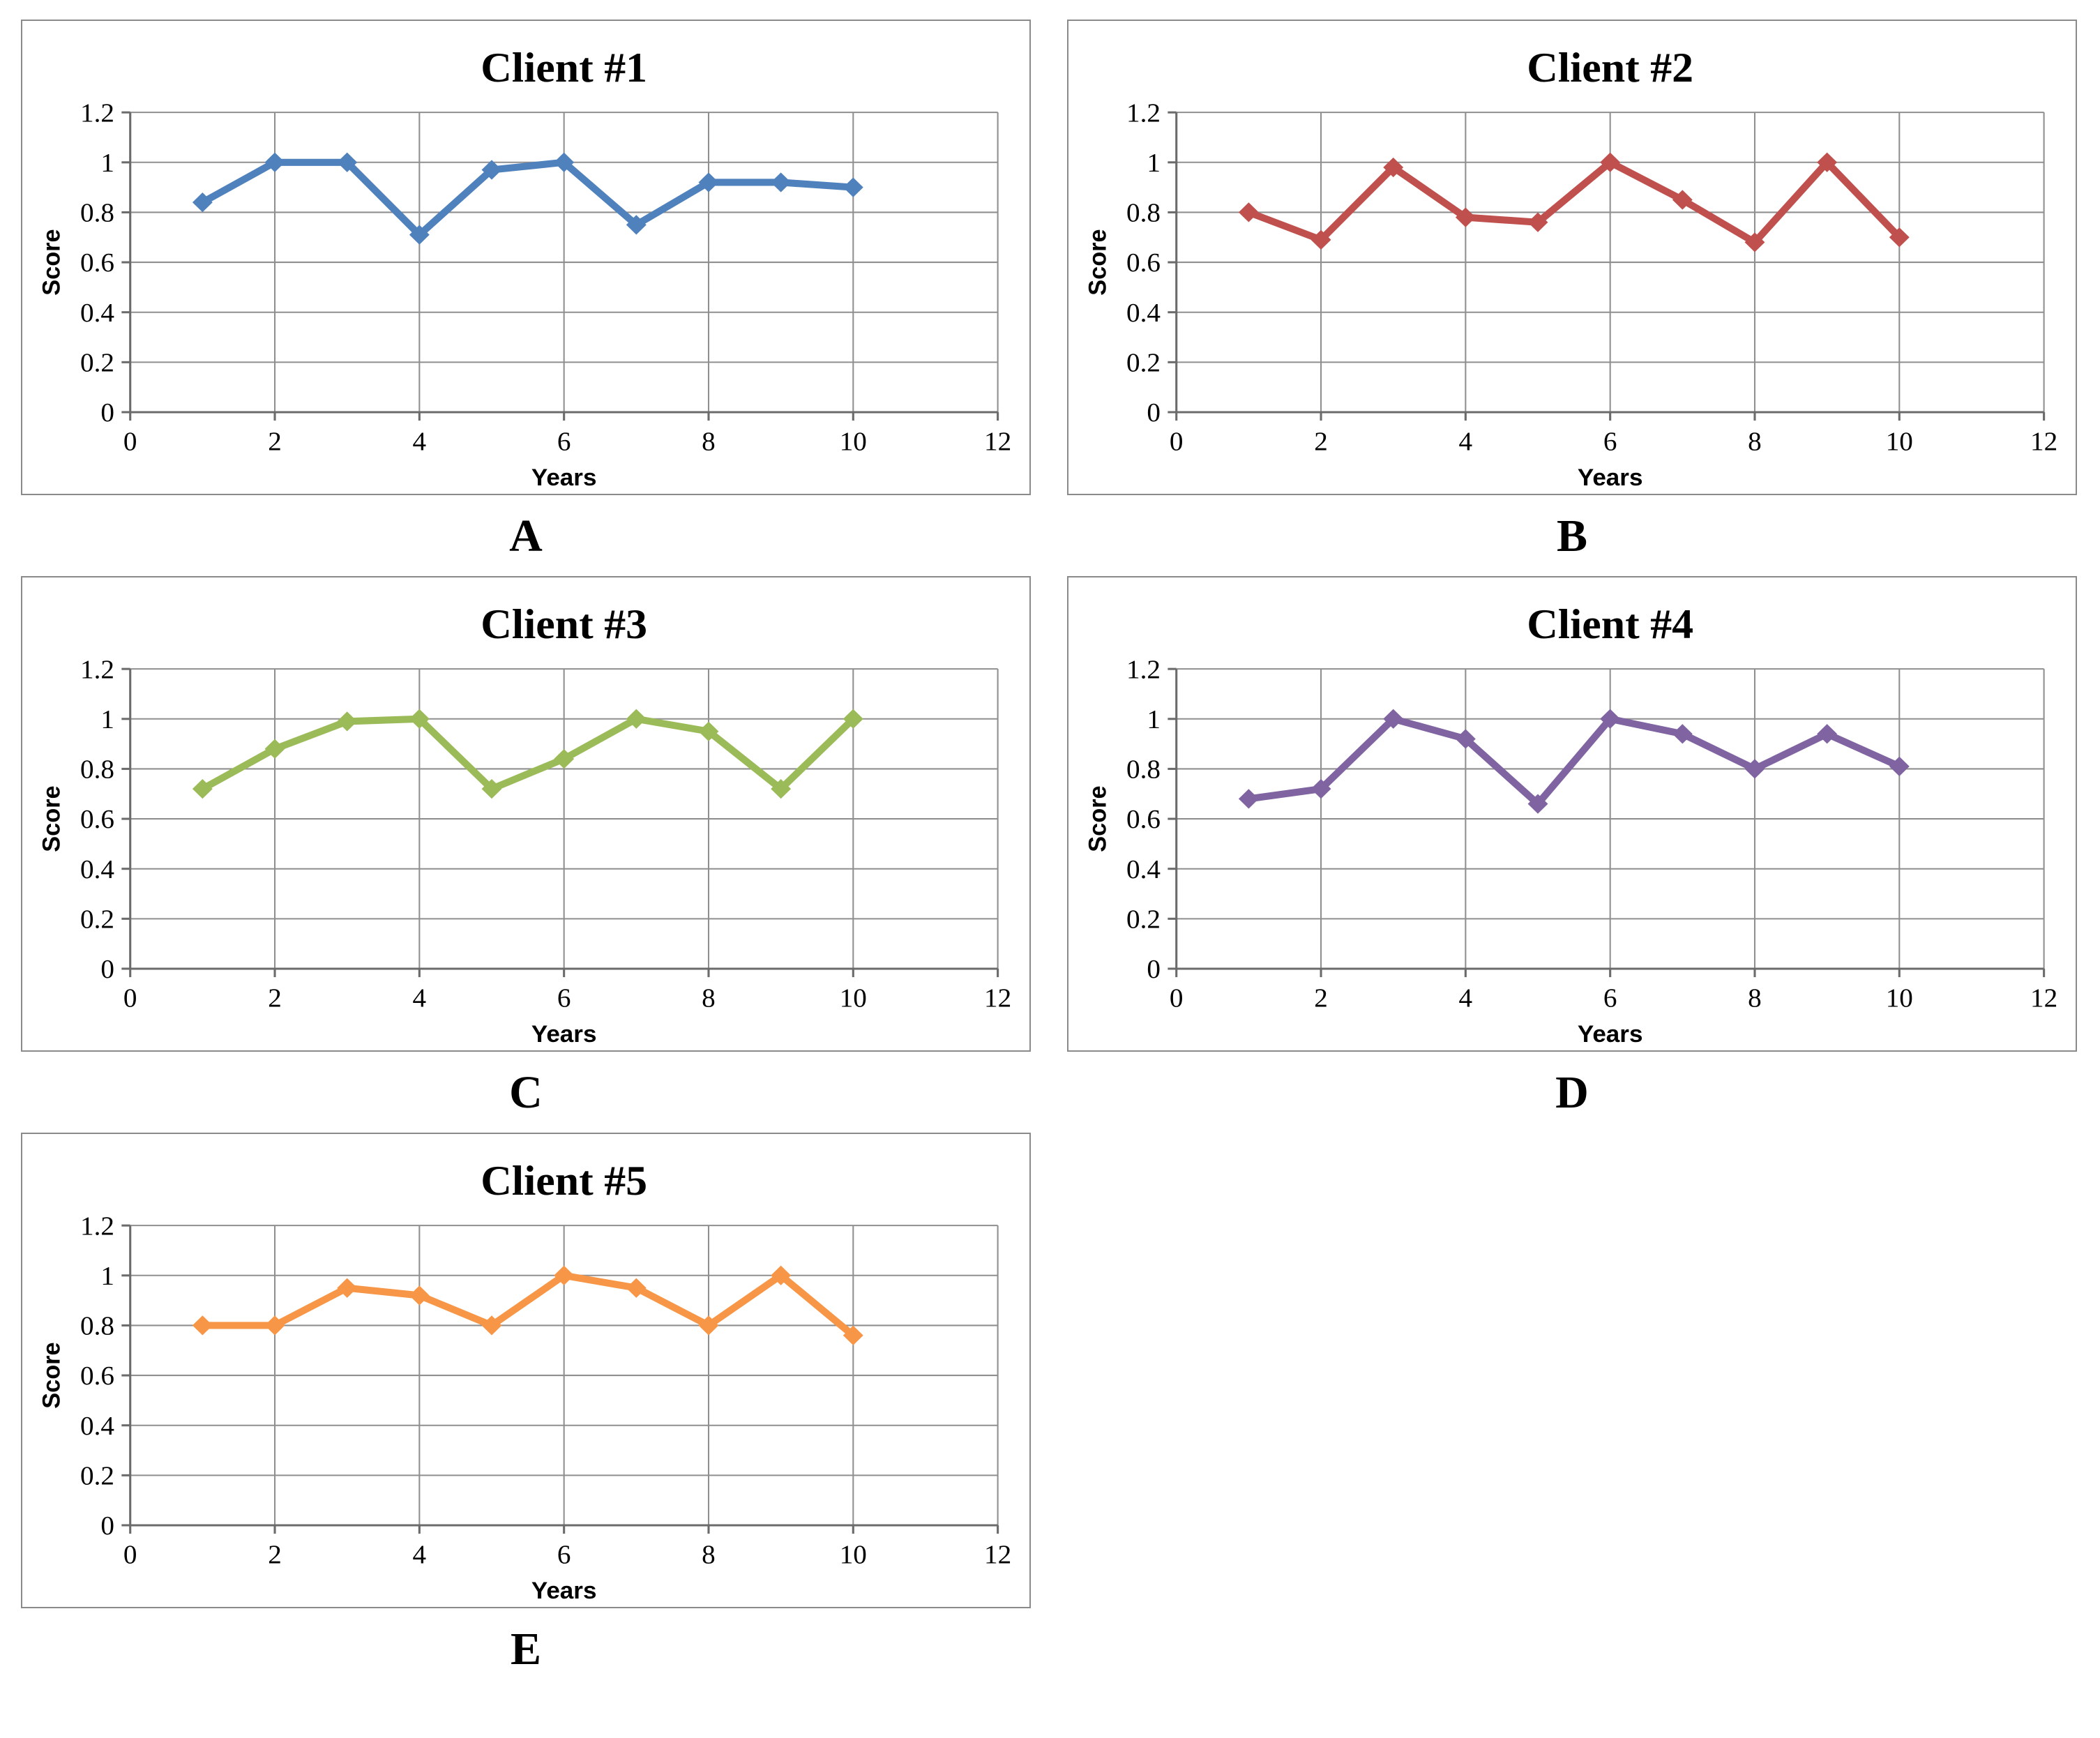 This screenshot has width=2100, height=1738. Describe the element at coordinates (1572, 1092) in the screenshot. I see `panel-letter-label-d: D` at that location.